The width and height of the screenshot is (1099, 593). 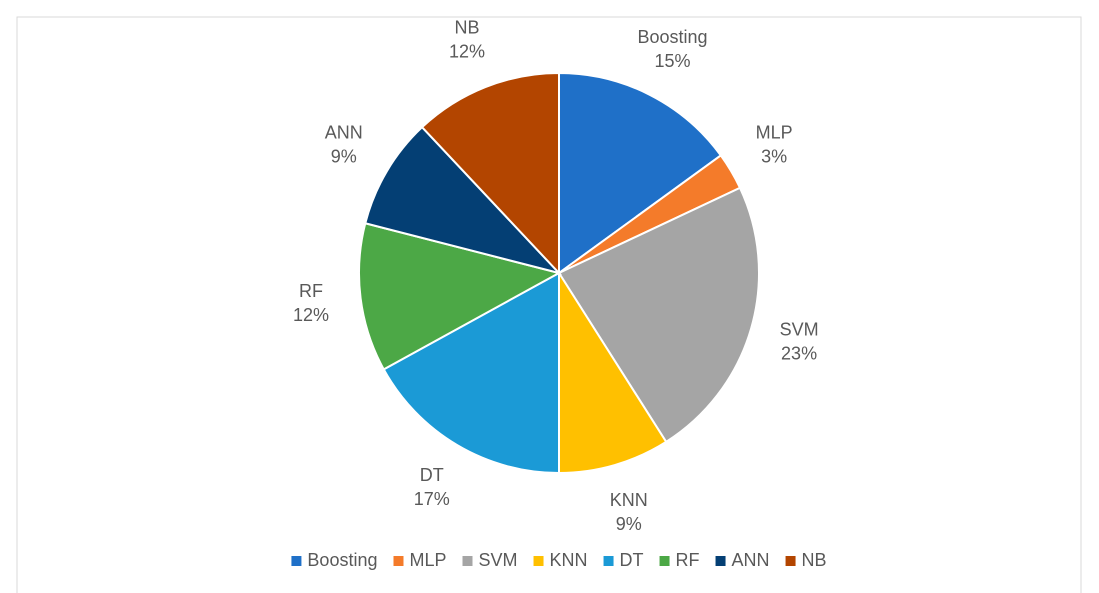 What do you see at coordinates (466, 27) in the screenshot?
I see `slice-category-label: NB` at bounding box center [466, 27].